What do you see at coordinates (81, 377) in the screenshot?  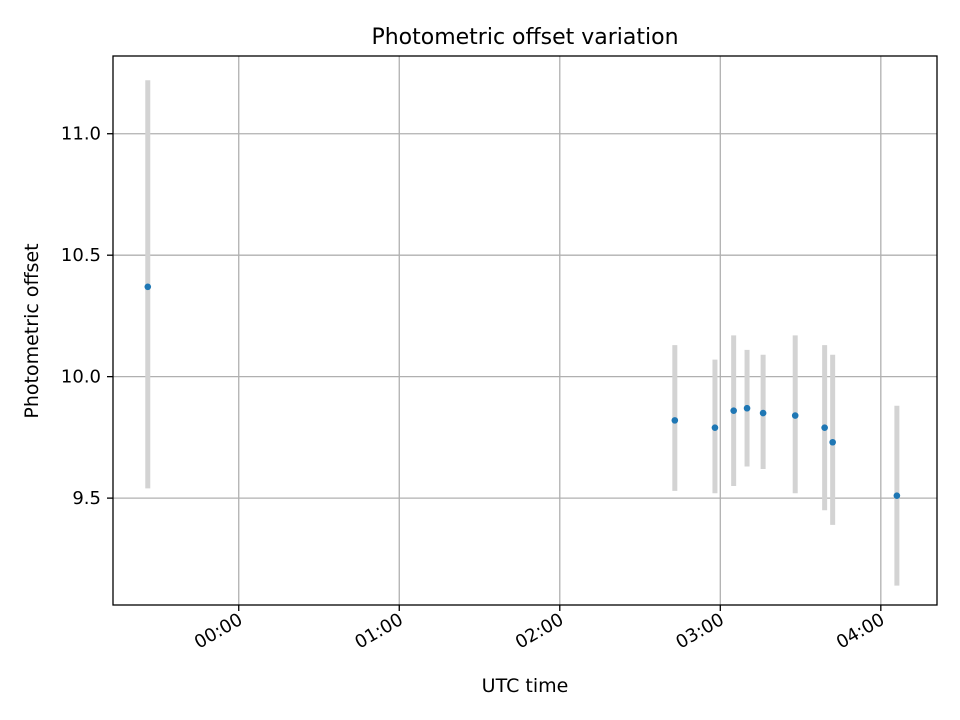 I see `y-tick-label: 10.0` at bounding box center [81, 377].